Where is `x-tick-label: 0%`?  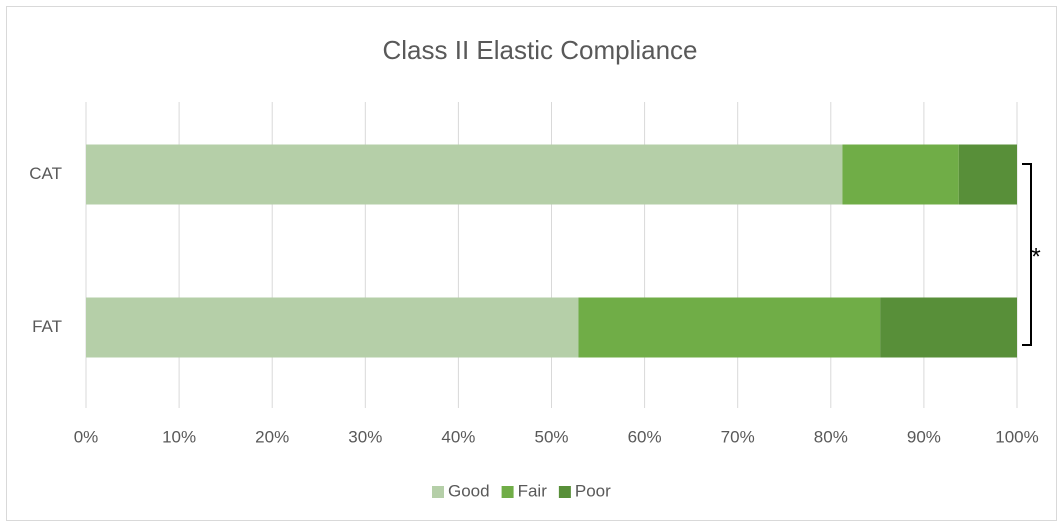
x-tick-label: 0% is located at coordinates (86, 436).